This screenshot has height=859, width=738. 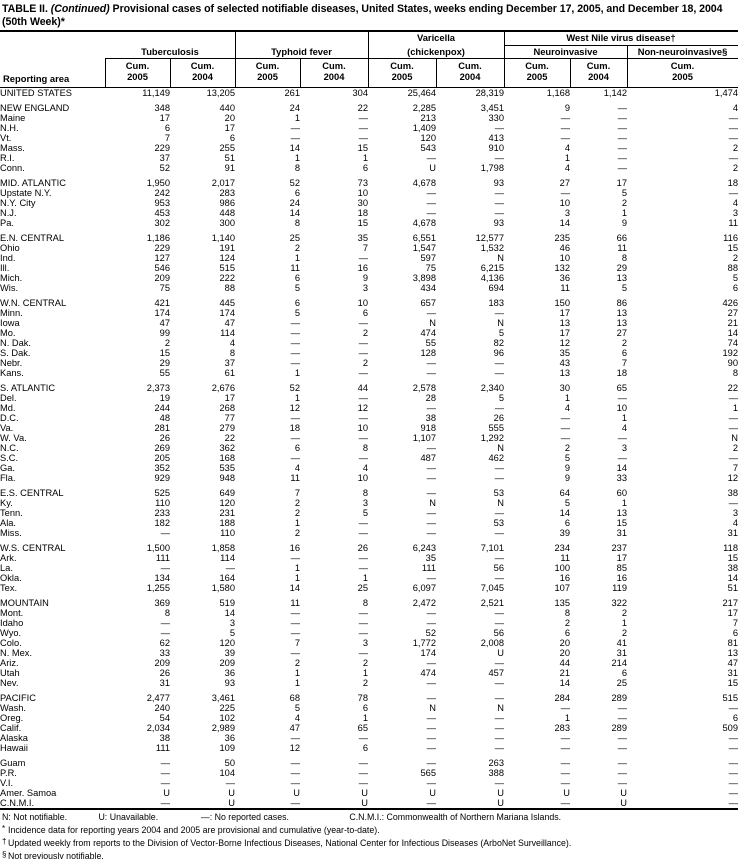 What do you see at coordinates (621, 45) in the screenshot?
I see `header-rule-wnv` at bounding box center [621, 45].